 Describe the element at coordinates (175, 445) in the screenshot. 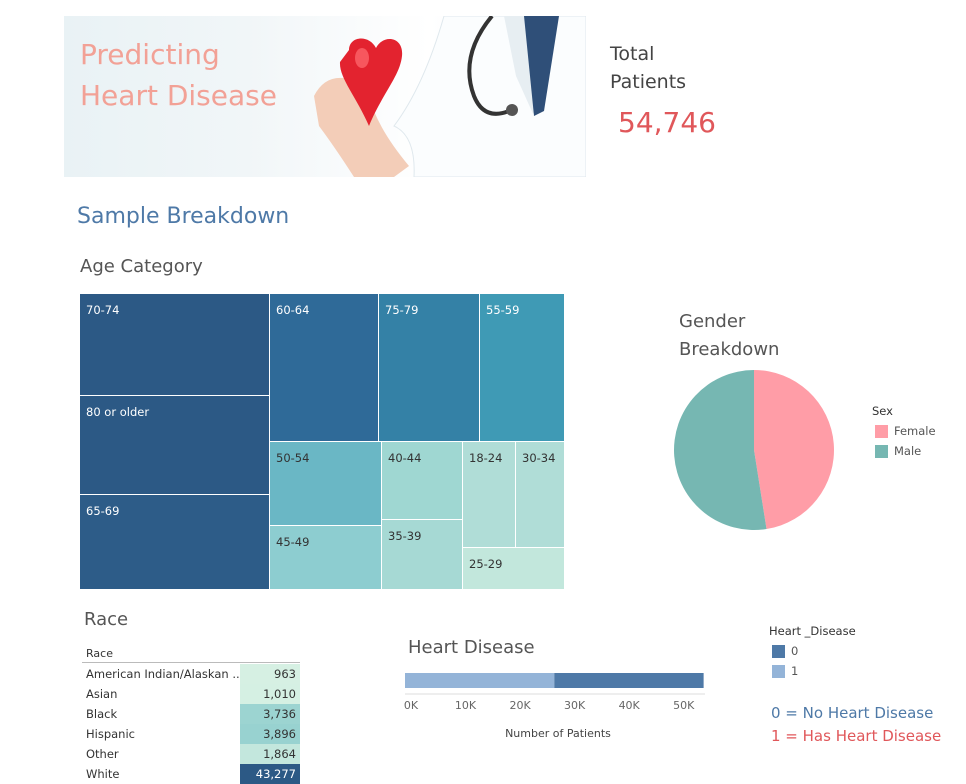

I see `treemap-cell-80-or-older: 80 or older` at that location.